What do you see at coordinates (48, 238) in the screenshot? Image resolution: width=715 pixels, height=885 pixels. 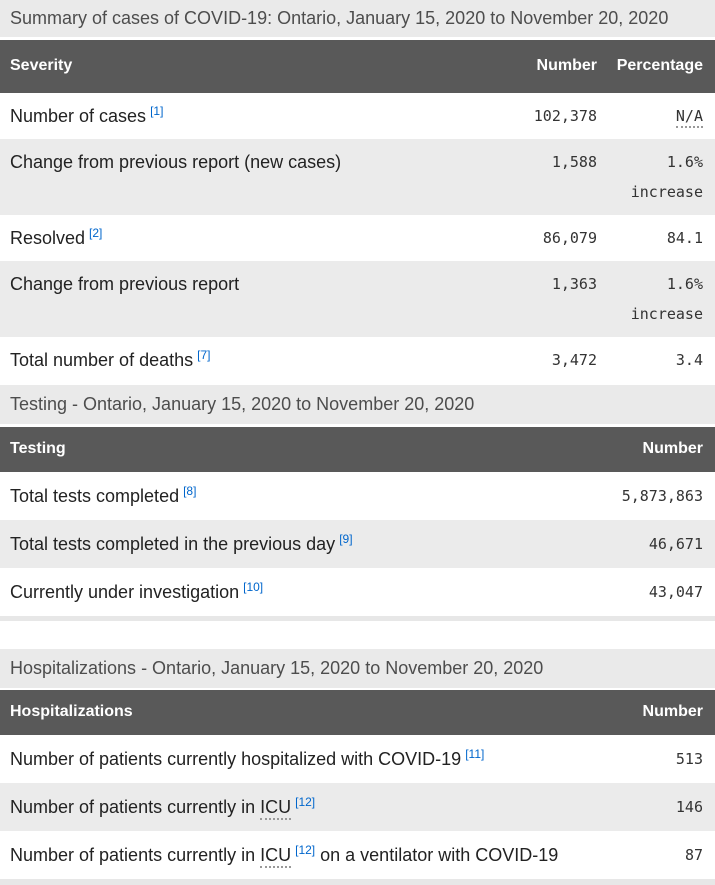 I see `row-label: Resolved` at bounding box center [48, 238].